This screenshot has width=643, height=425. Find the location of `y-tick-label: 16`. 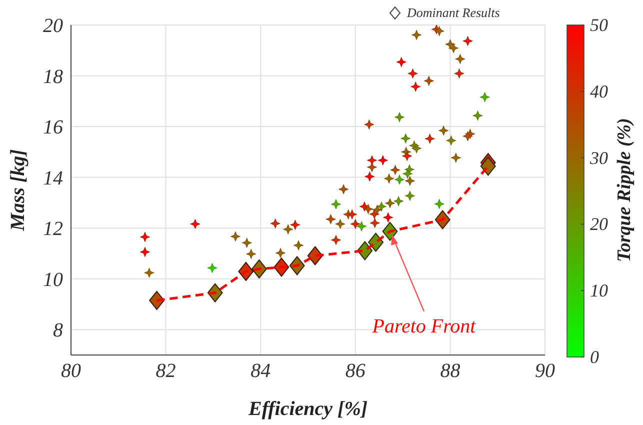

y-tick-label: 16 is located at coordinates (53, 127).